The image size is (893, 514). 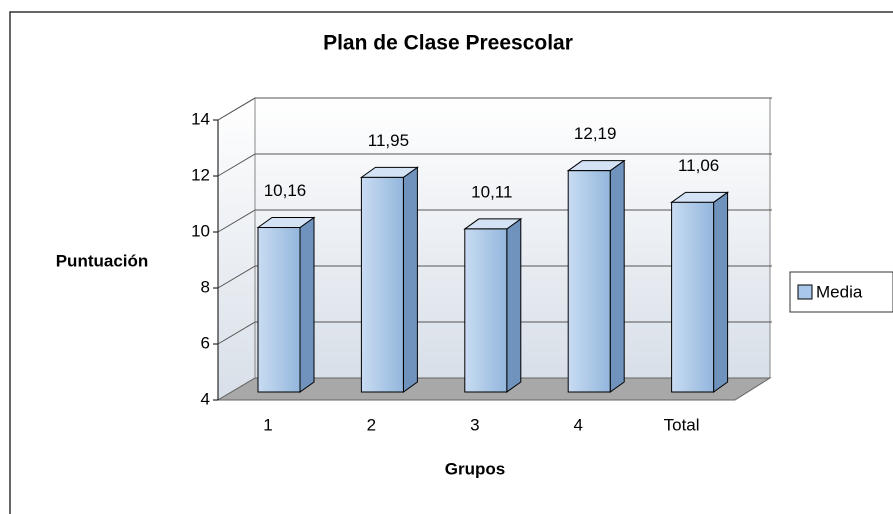 What do you see at coordinates (474, 424) in the screenshot?
I see `x-tick-label: 3` at bounding box center [474, 424].